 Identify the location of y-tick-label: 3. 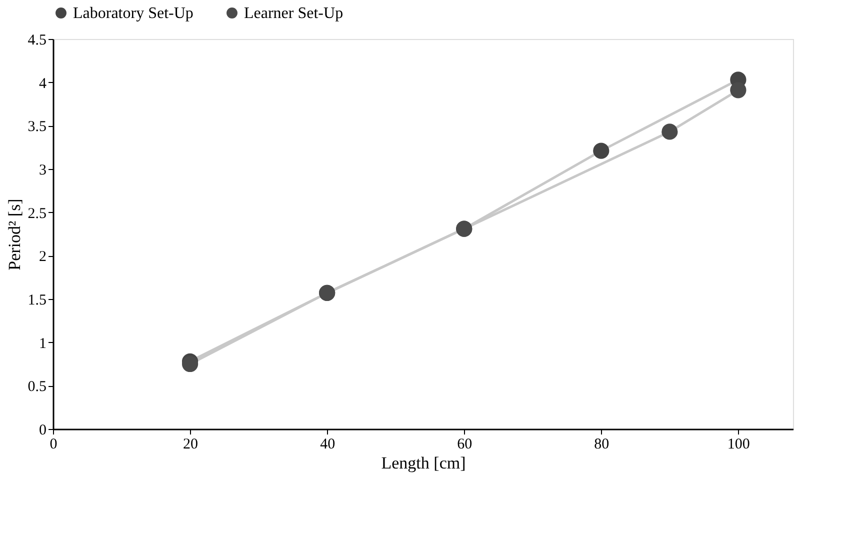
(42, 170).